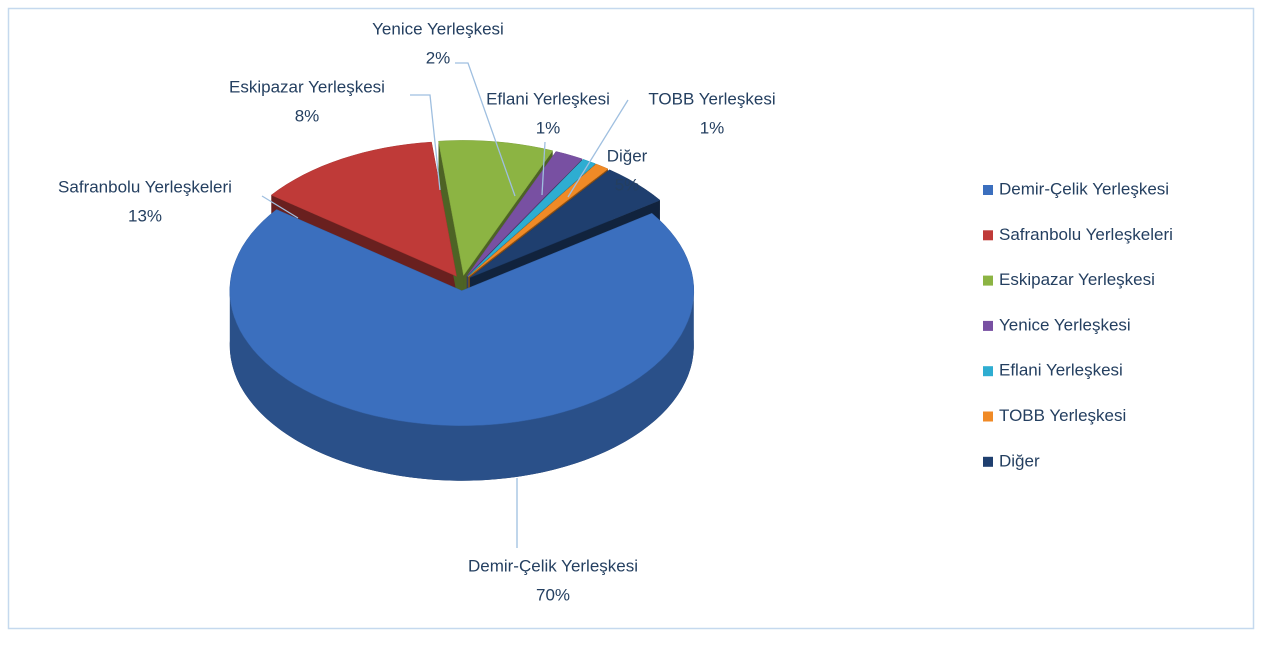  Describe the element at coordinates (711, 98) in the screenshot. I see `data-label-name: TOBB Yerleşkesi` at that location.